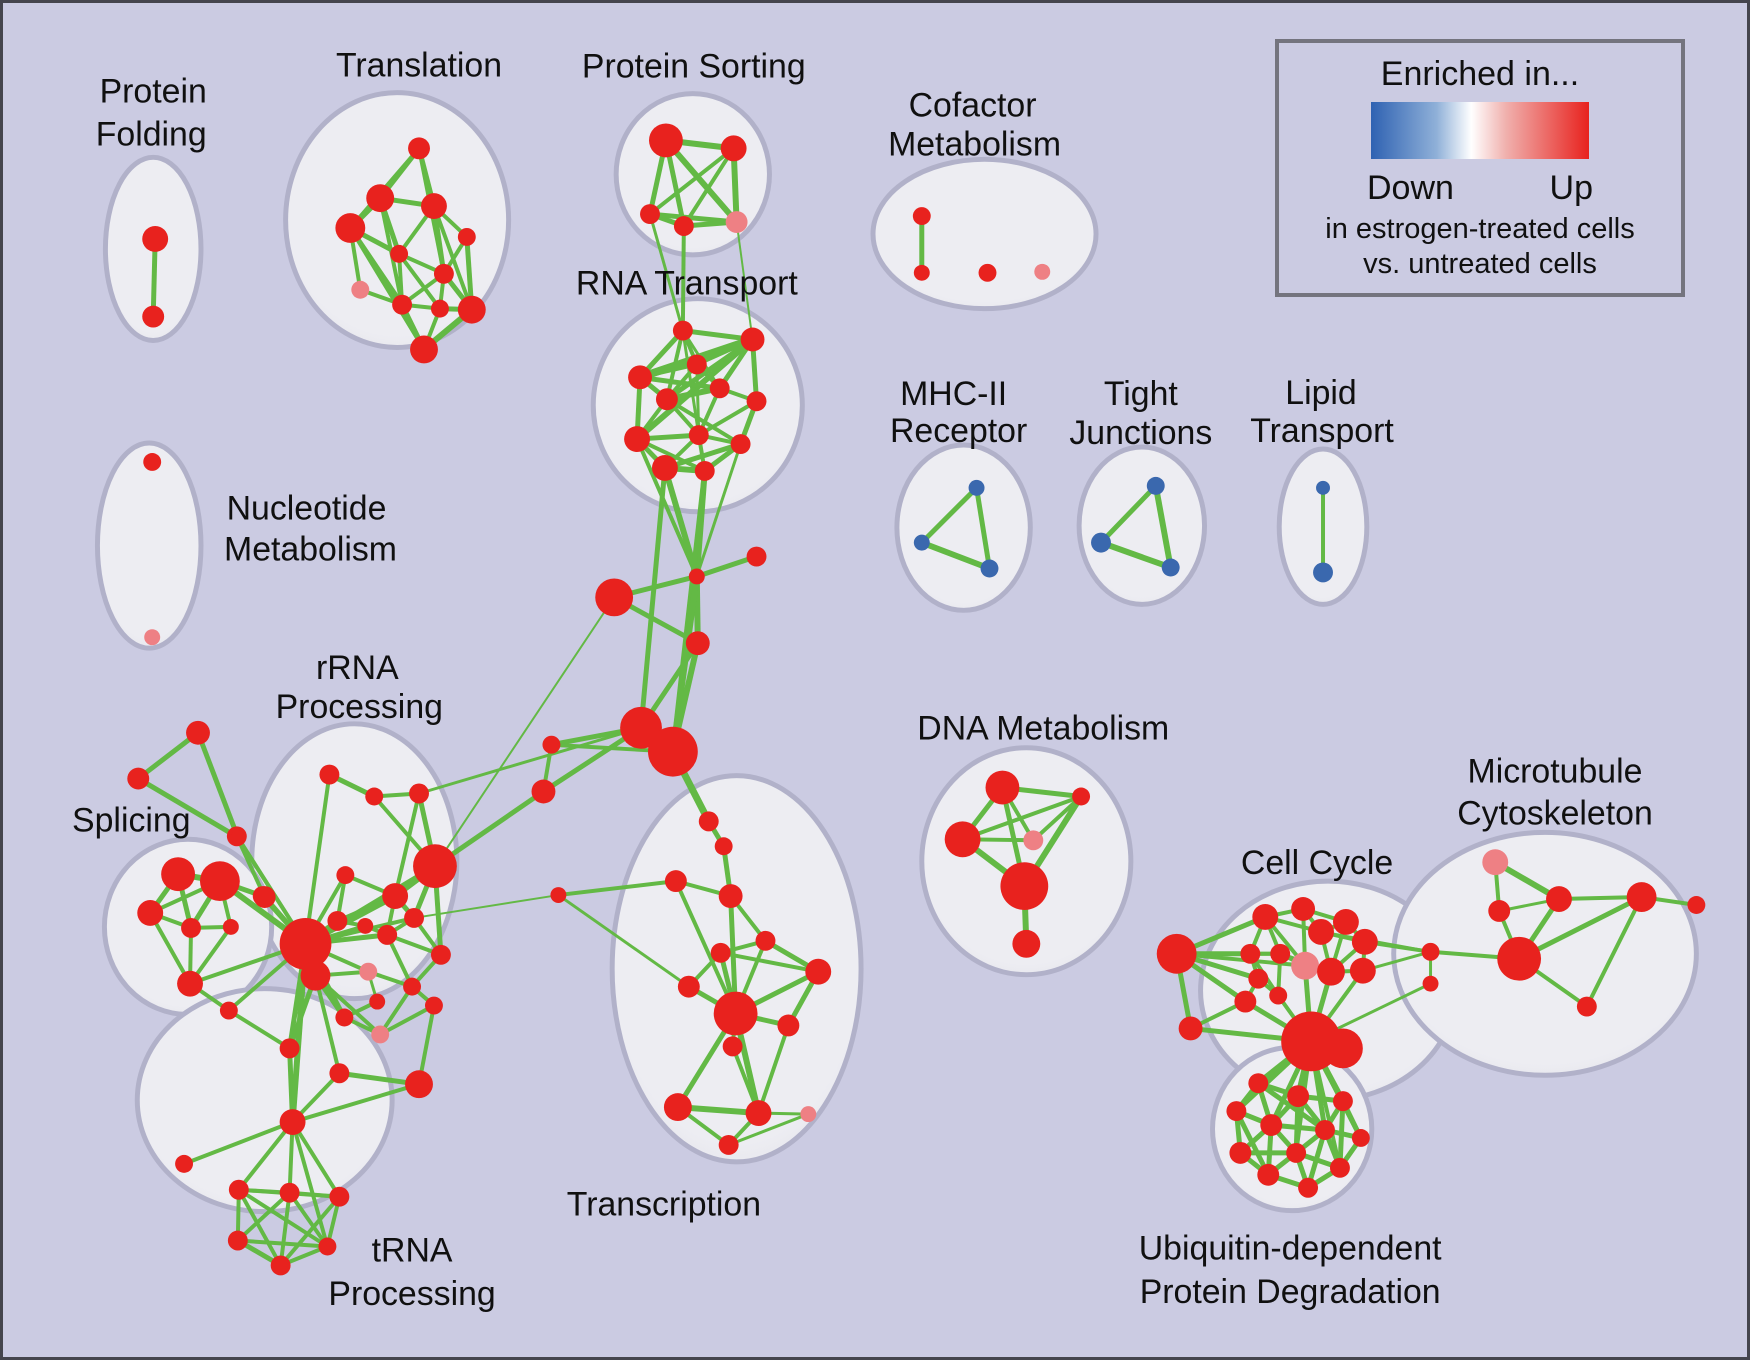 The height and width of the screenshot is (1360, 1750). I want to click on gene-set-node-r6, so click(666, 399).